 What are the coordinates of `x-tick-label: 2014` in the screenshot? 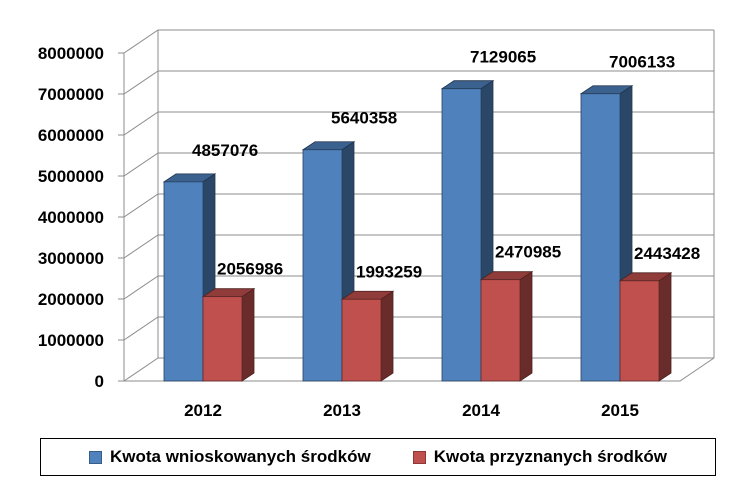 It's located at (481, 410).